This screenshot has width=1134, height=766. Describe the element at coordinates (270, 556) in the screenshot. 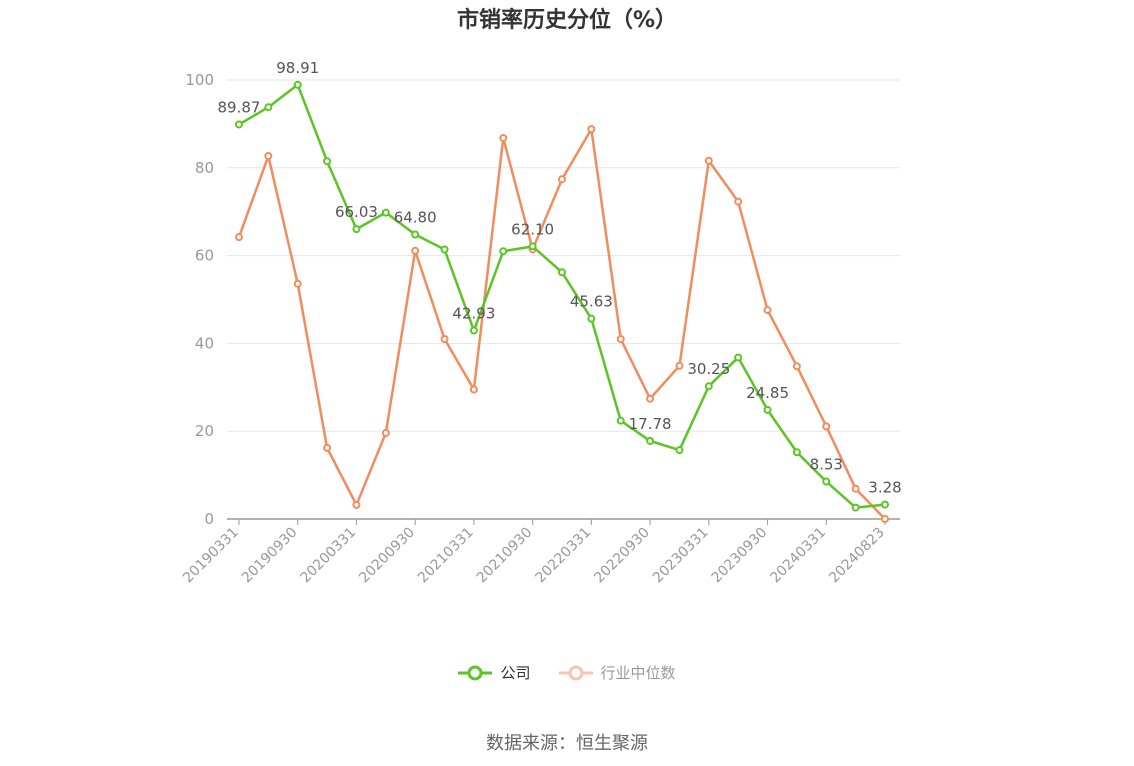

I see `x-tick-label-1: 20190930` at that location.